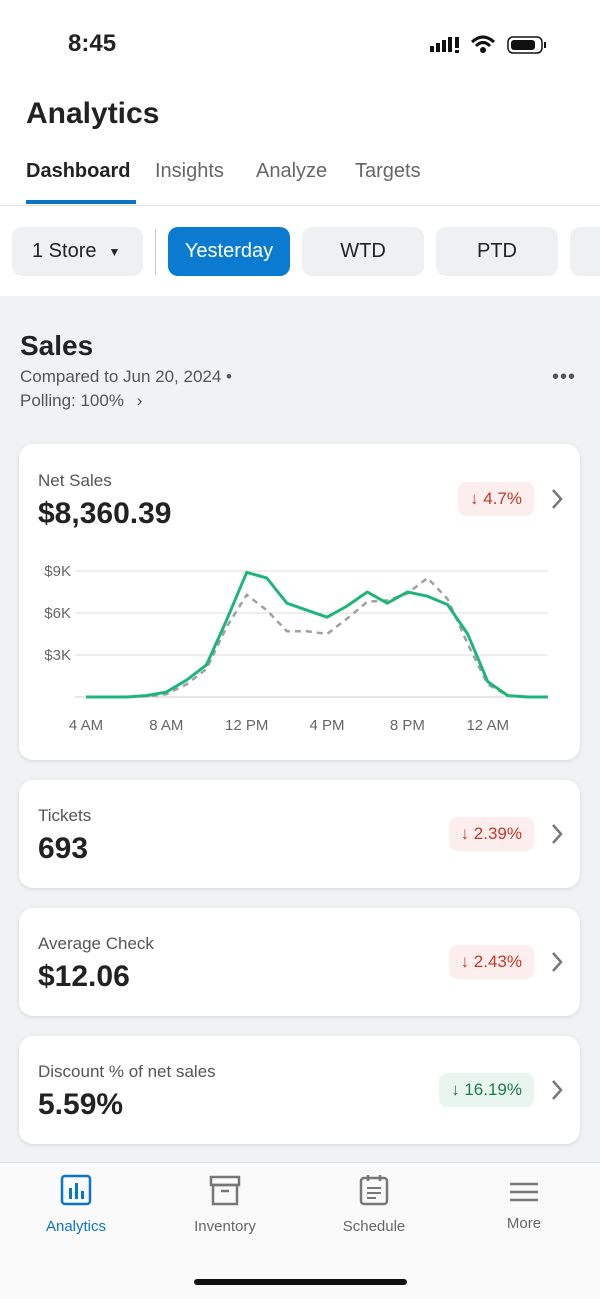 The image size is (600, 1299). What do you see at coordinates (496, 499) in the screenshot?
I see `change-badge: ↓ 4.7%` at bounding box center [496, 499].